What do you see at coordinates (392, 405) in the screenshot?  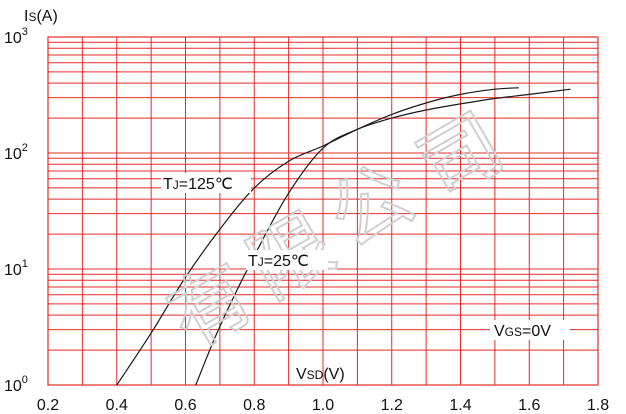 I see `x-tick-label: 1.2` at bounding box center [392, 405].